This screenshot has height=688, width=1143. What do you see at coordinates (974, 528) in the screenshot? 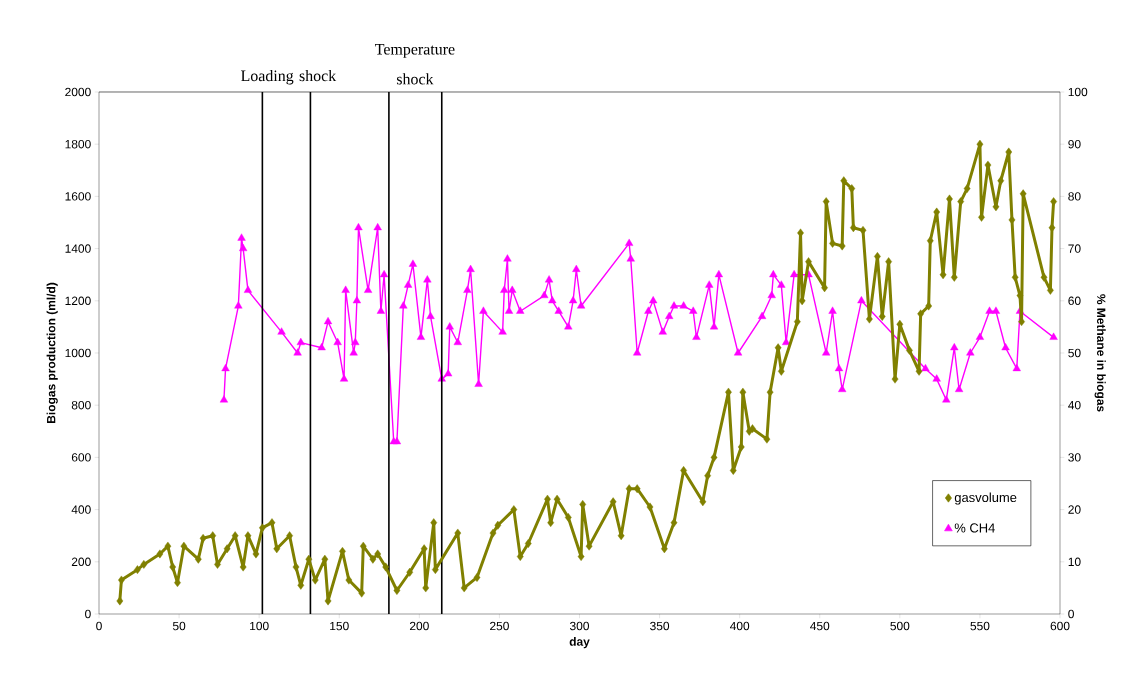
I see `legend-label: % CH4` at bounding box center [974, 528].